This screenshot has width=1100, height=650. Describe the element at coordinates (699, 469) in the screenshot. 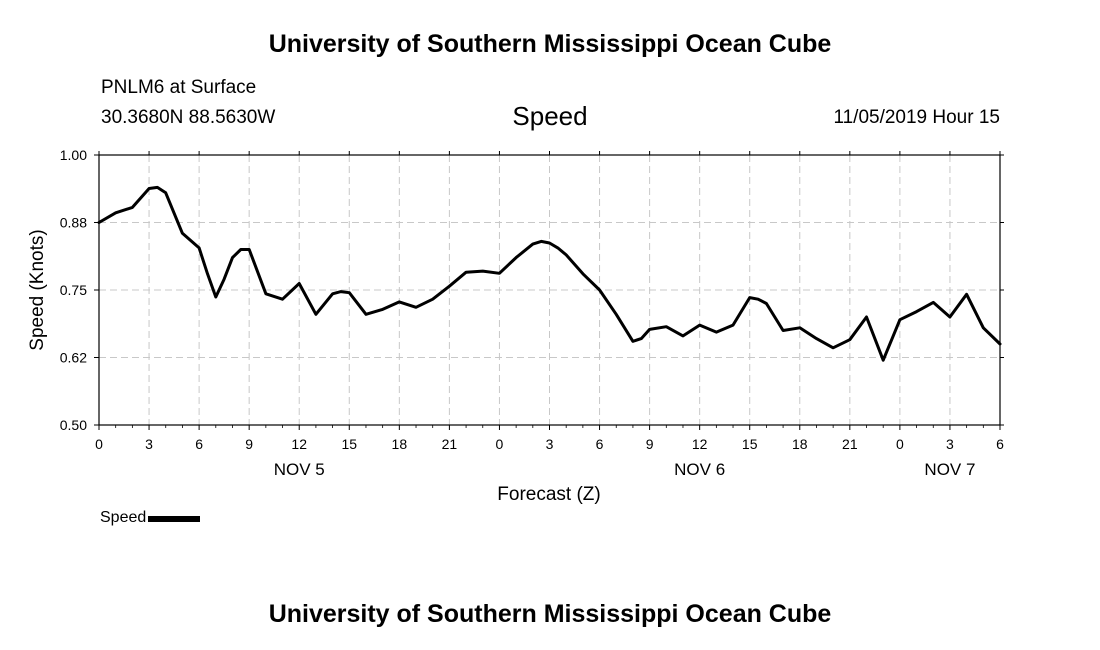

I see `day-label: NOV 6` at that location.